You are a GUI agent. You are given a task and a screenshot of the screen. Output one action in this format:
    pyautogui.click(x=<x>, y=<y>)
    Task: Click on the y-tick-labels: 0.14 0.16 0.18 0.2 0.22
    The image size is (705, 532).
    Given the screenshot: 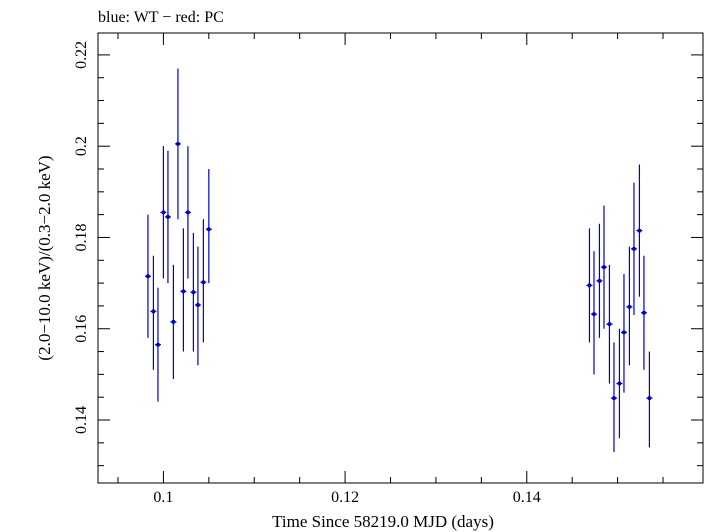 What is the action you would take?
    pyautogui.click(x=81, y=237)
    